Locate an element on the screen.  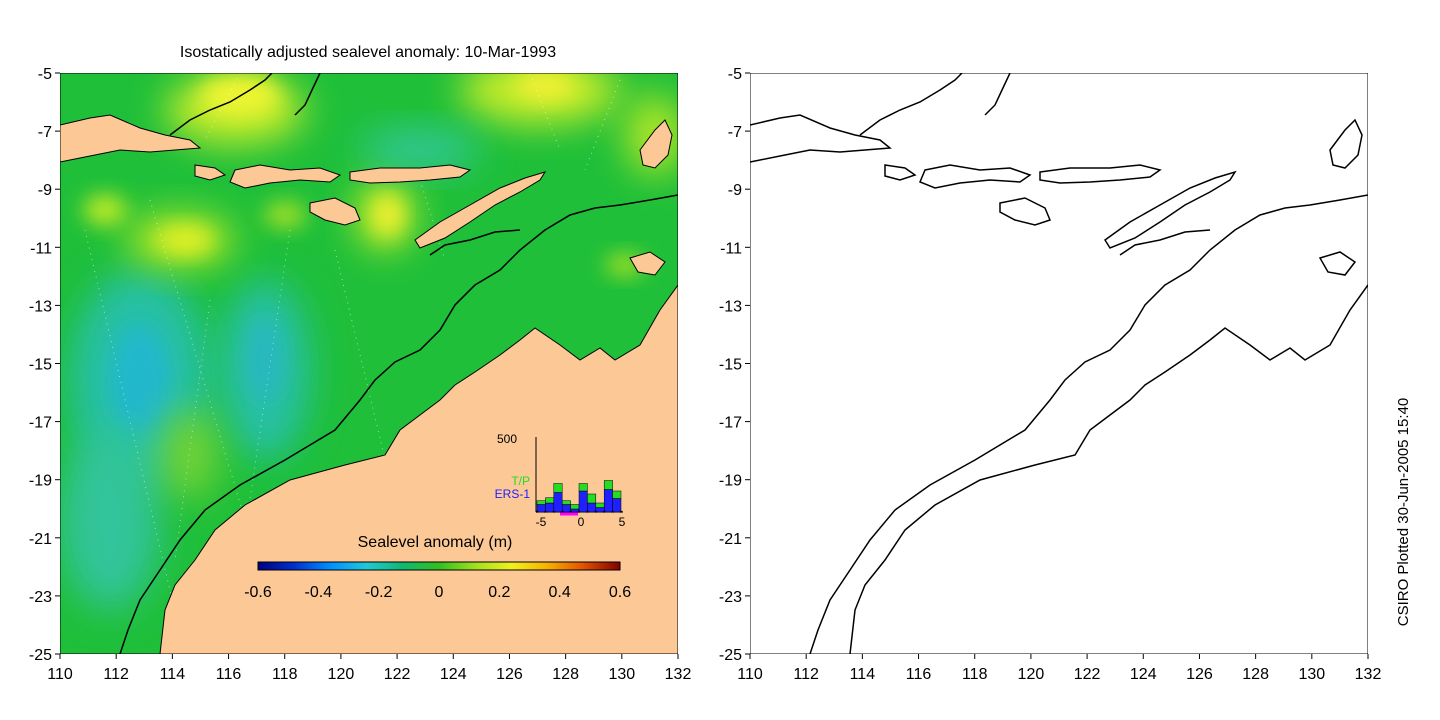
colorbar-label: Sealevel anomaly (m) is located at coordinates (435, 542).